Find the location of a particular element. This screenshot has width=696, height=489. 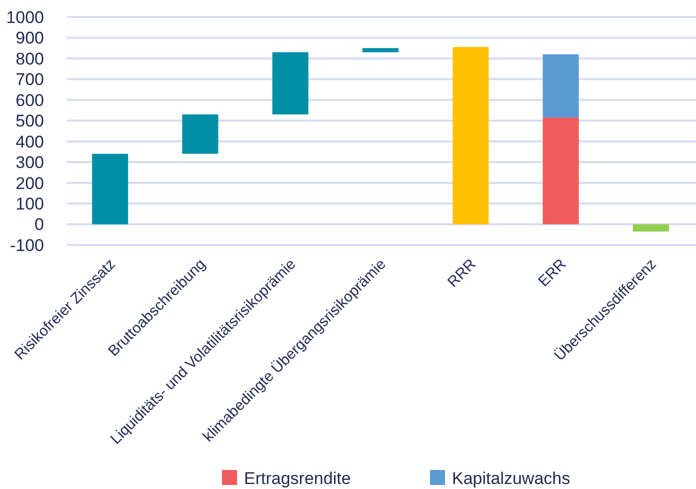

y-tick-label: -100 is located at coordinates (27, 245).